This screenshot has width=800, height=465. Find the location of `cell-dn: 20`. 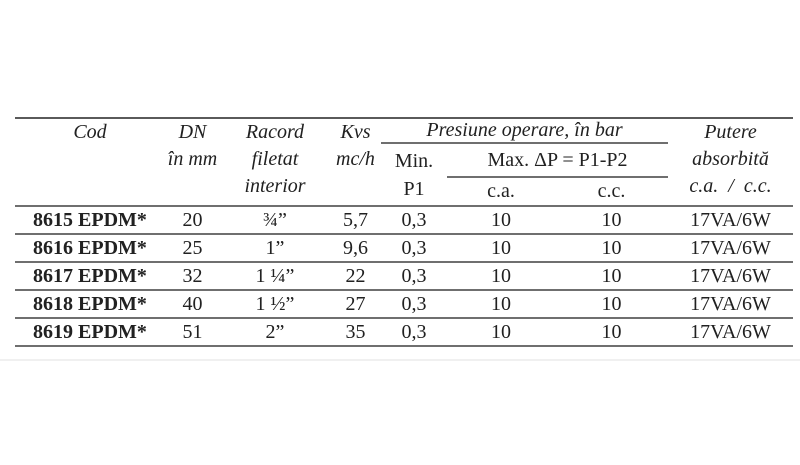

cell-dn: 20 is located at coordinates (192, 219).